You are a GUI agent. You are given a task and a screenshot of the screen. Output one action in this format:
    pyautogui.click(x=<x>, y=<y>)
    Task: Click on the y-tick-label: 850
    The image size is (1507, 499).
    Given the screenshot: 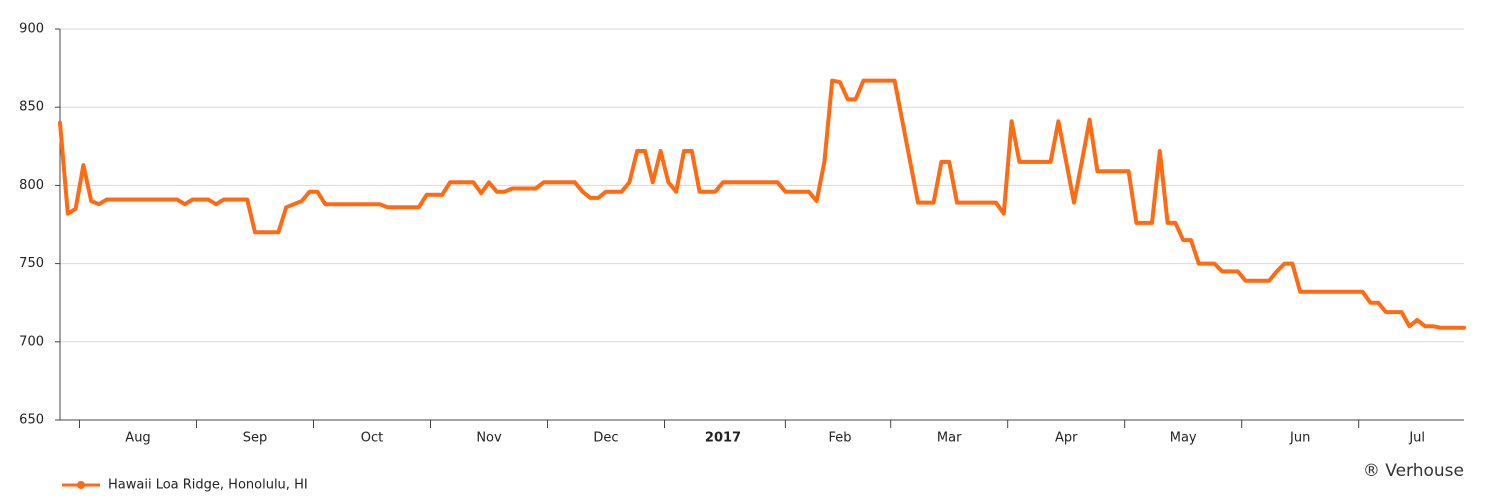 What is the action you would take?
    pyautogui.click(x=31, y=107)
    